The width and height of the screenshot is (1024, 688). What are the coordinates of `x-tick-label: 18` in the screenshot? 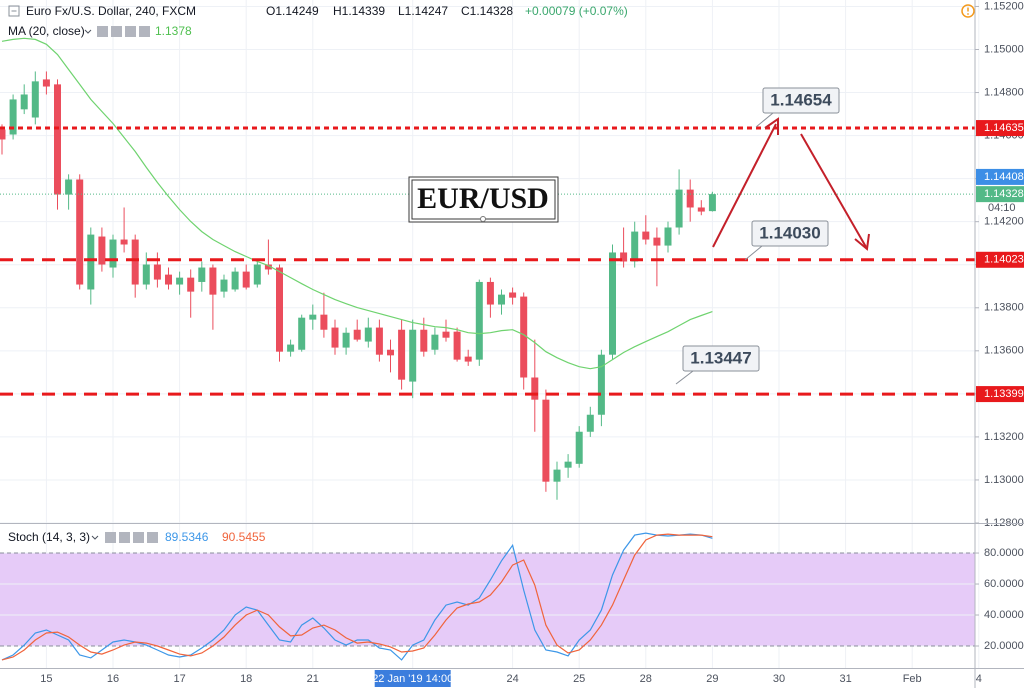 It's located at (246, 679).